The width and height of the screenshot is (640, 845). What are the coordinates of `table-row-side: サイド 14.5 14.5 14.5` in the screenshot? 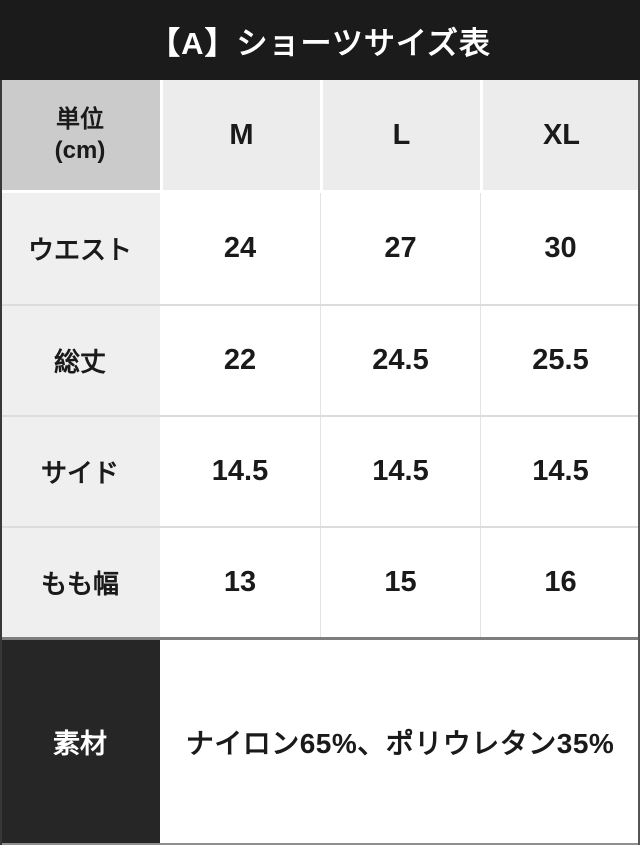 It's located at (320, 470).